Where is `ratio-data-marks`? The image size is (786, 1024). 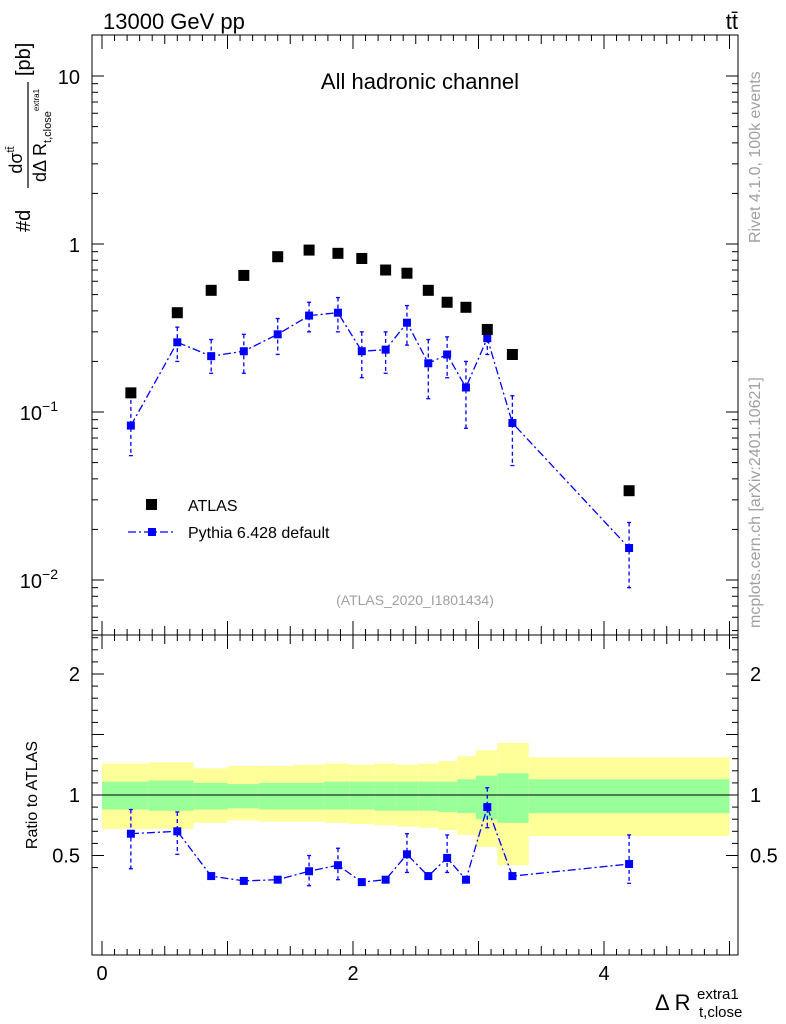
ratio-data-marks is located at coordinates (380, 837).